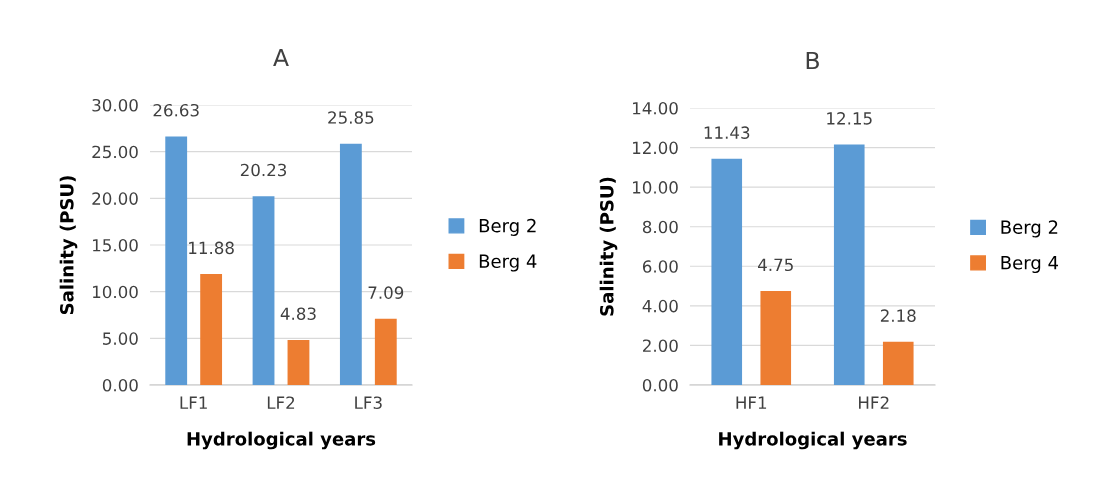  What do you see at coordinates (368, 403) in the screenshot?
I see `x-tick-label: LF3` at bounding box center [368, 403].